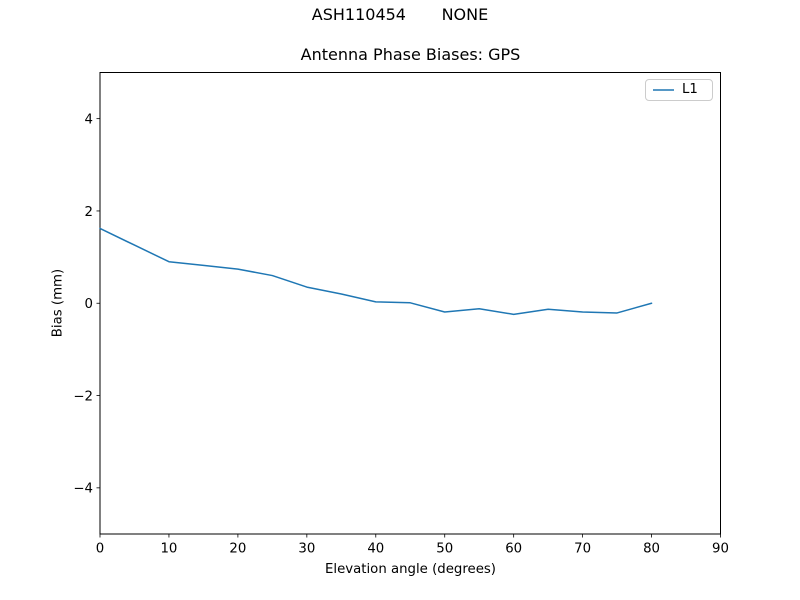 This screenshot has width=800, height=600. I want to click on axes-title: Antenna Phase Biases: GPS, so click(410, 54).